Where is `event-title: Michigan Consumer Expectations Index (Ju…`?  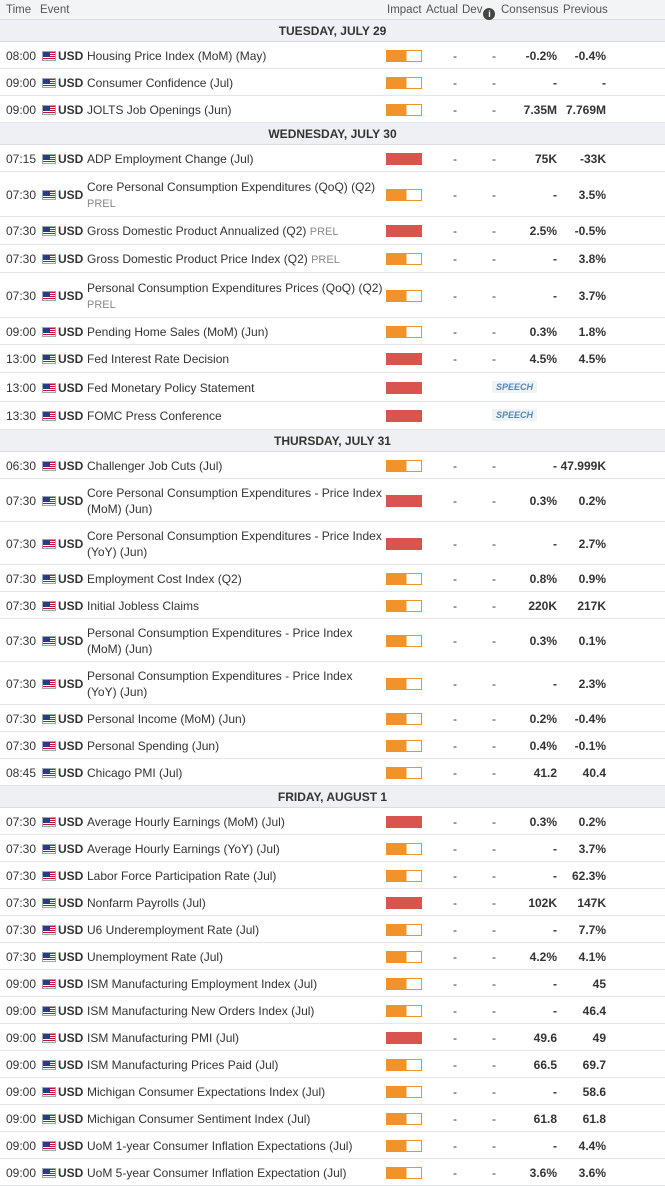 event-title: Michigan Consumer Expectations Index (Ju… is located at coordinates (206, 1092).